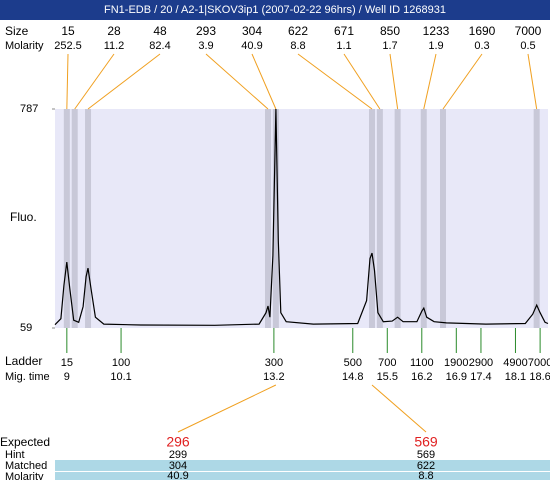 This screenshot has width=550, height=480. What do you see at coordinates (481, 46) in the screenshot?
I see `peak-molarity: 0.3` at bounding box center [481, 46].